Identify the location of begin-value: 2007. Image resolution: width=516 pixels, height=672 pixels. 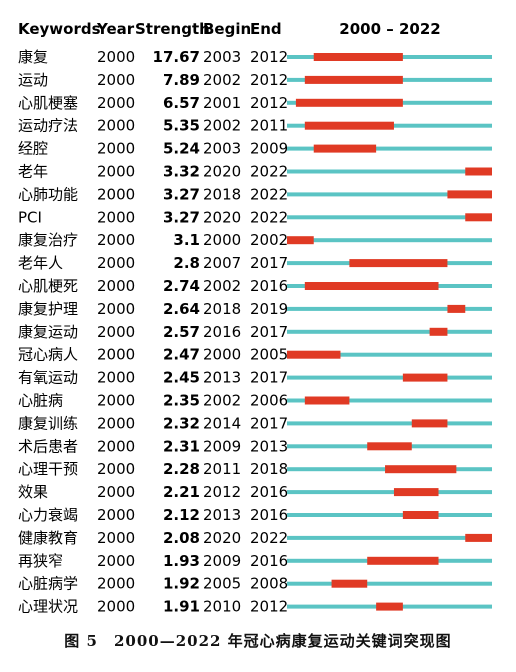
(222, 263).